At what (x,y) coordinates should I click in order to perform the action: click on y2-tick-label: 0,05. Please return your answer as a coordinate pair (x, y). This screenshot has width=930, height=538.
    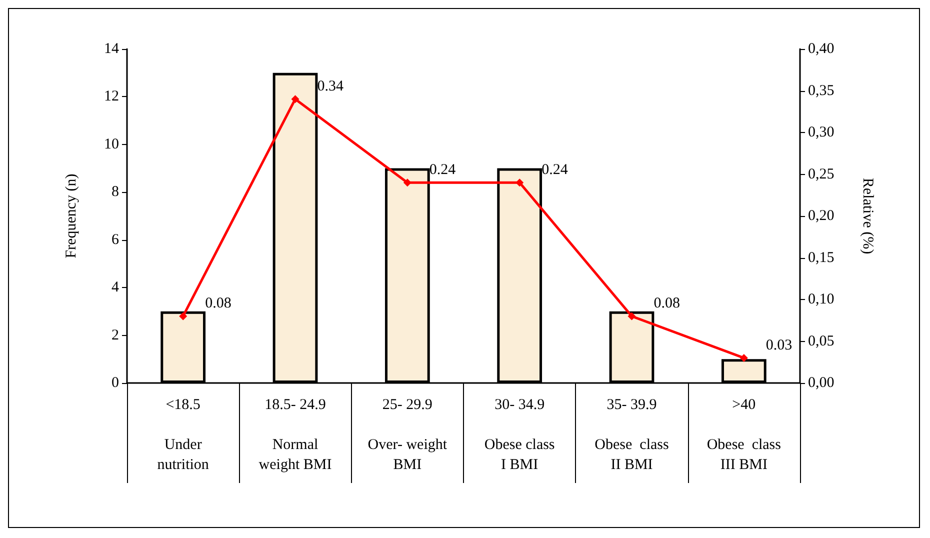
    Looking at the image, I should click on (821, 341).